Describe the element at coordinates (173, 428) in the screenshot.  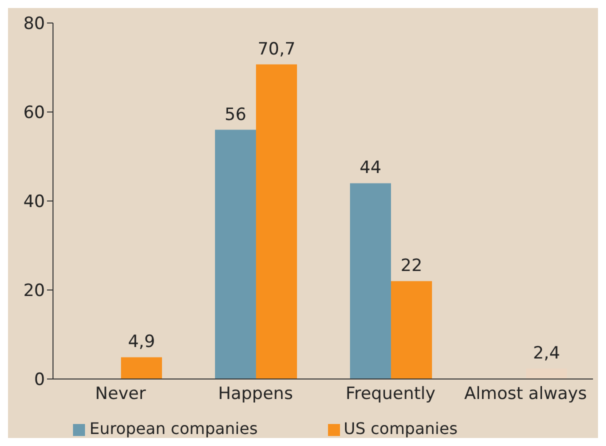
I see `legend-label: European companies` at that location.